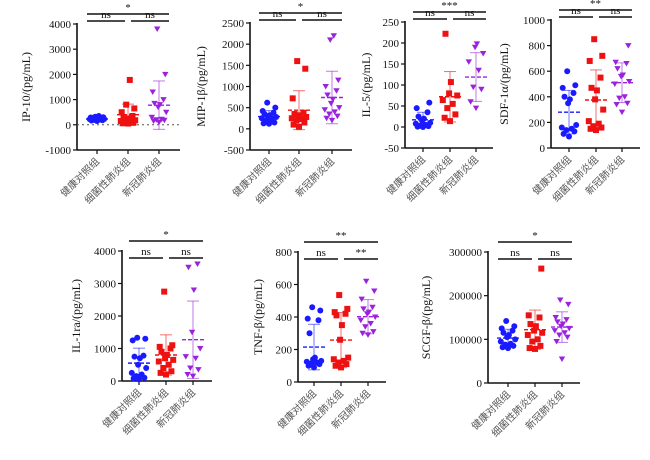 The height and width of the screenshot is (460, 650). I want to click on y-tick-label: -500, so click(234, 151).